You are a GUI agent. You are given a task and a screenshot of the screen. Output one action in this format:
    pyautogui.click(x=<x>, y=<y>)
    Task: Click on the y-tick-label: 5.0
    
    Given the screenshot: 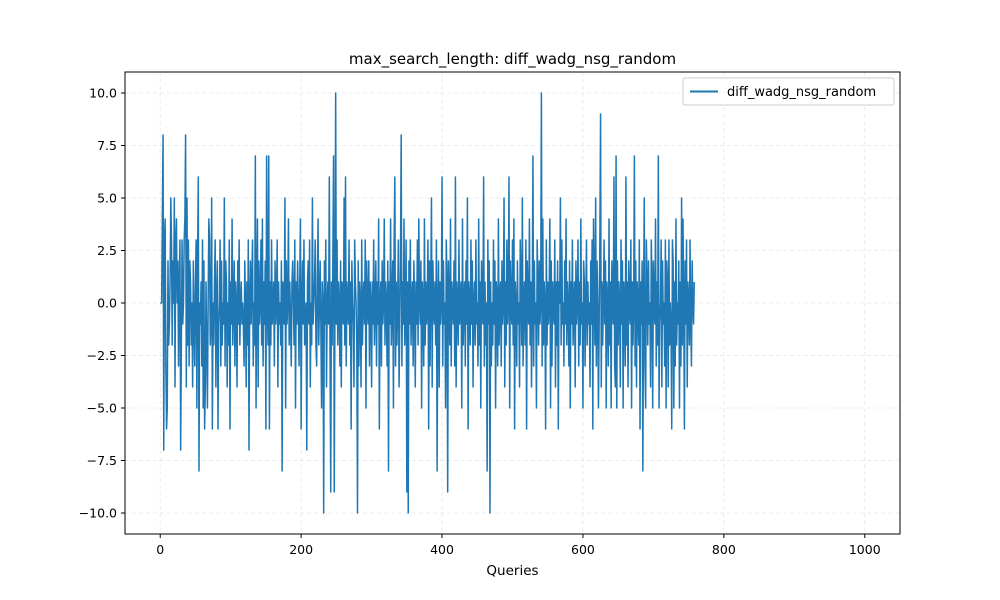 What is the action you would take?
    pyautogui.click(x=107, y=198)
    